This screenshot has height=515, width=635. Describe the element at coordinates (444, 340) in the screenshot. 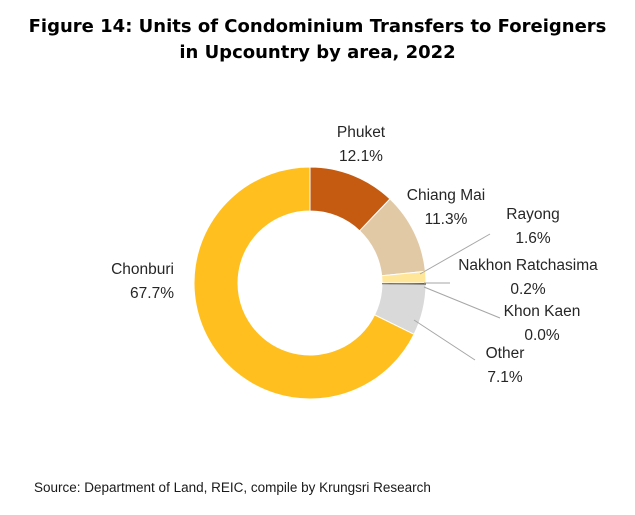

I see `leader-line-other` at that location.